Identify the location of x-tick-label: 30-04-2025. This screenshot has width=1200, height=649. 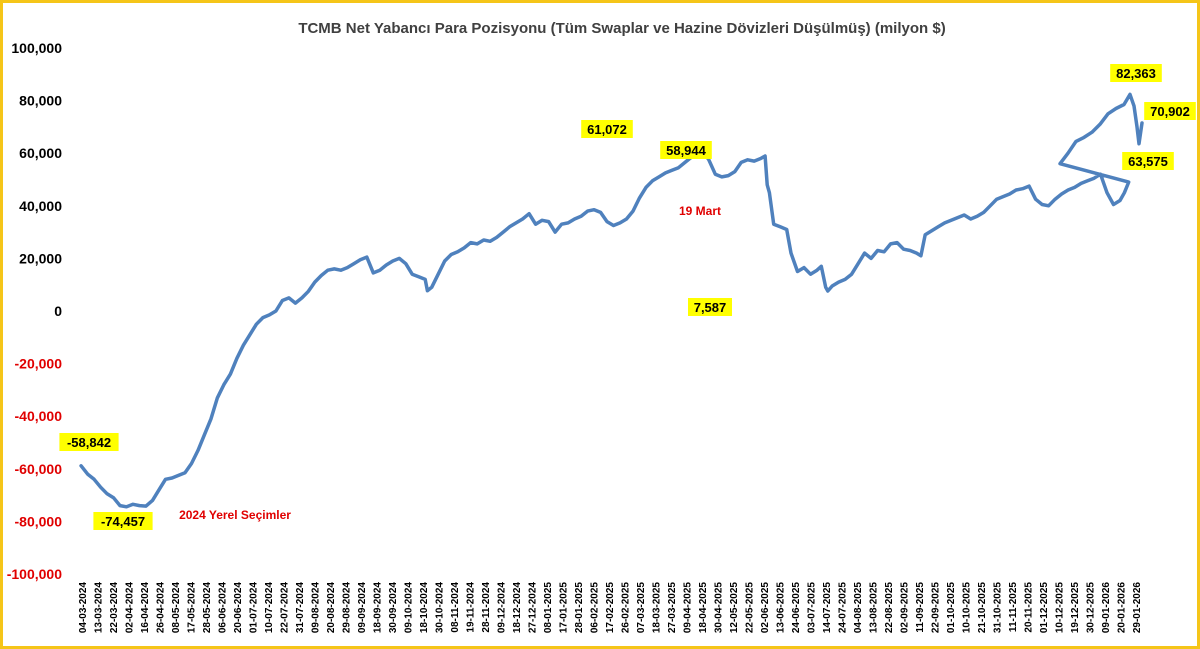
(719, 608).